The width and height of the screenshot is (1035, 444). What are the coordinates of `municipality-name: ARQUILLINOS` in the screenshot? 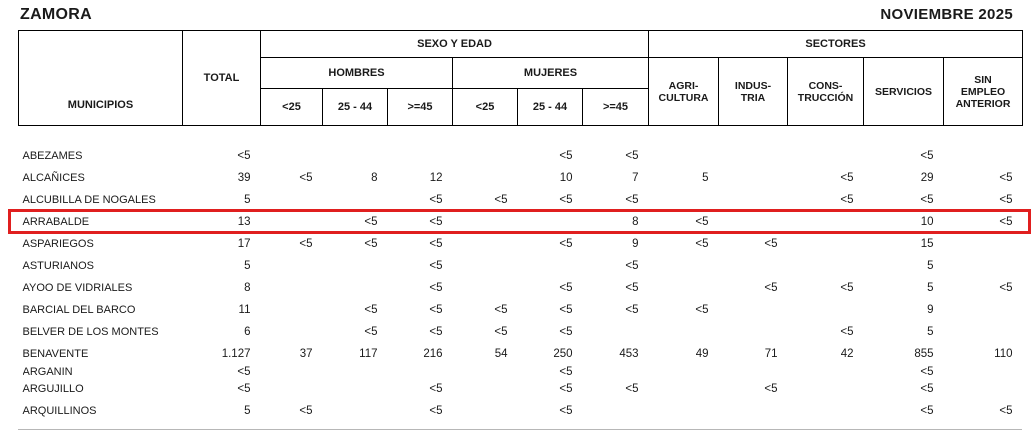 It's located at (59, 410).